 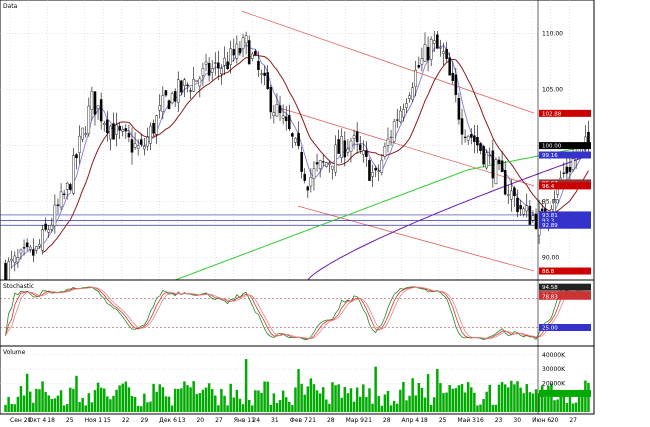 I want to click on stochastic-lines, so click(x=297, y=313).